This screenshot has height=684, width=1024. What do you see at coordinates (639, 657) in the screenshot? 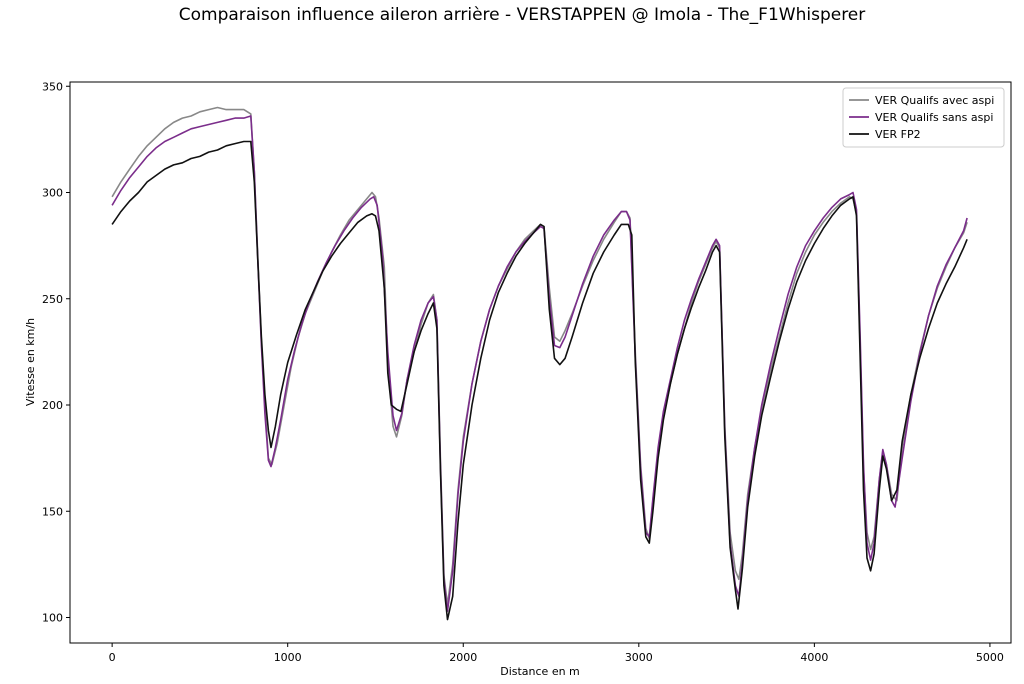
I see `x-tick-label: 3000` at bounding box center [639, 657].